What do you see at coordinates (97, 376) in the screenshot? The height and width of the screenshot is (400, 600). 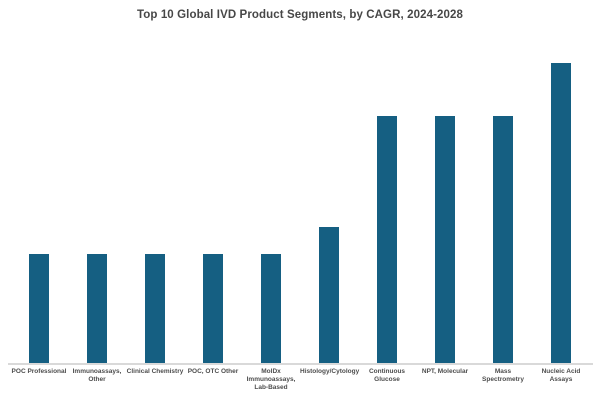 I see `x-axis-label-2: Immunoassays, Other` at bounding box center [97, 376].